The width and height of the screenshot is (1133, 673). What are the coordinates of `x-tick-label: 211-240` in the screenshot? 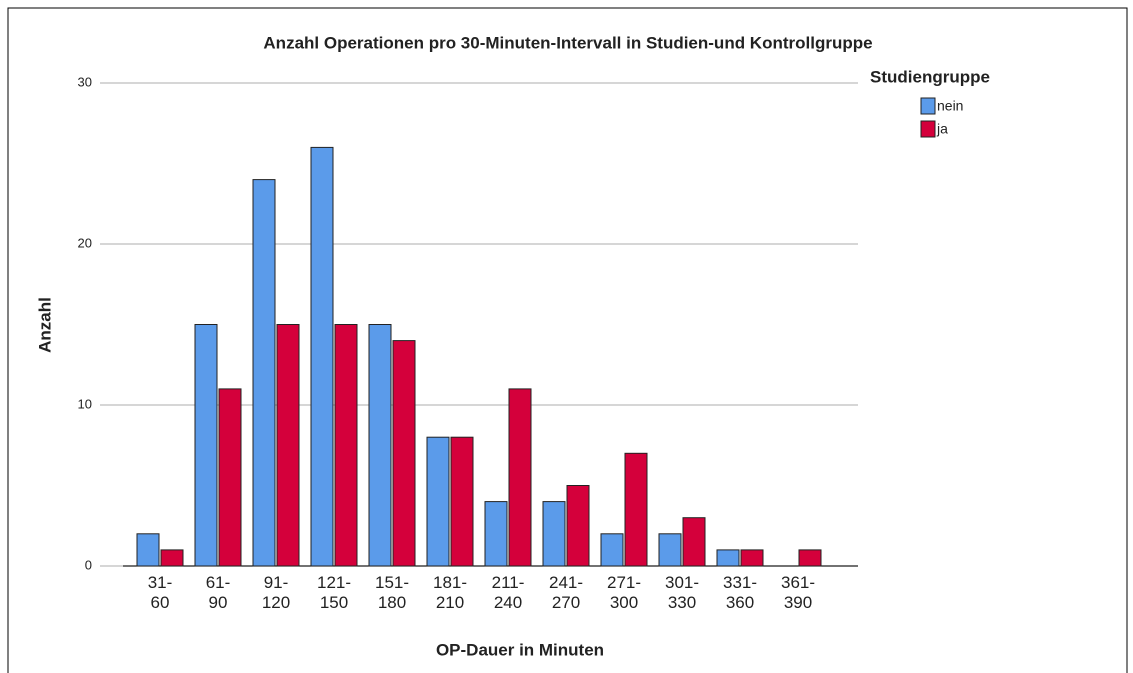 It's located at (508, 592).